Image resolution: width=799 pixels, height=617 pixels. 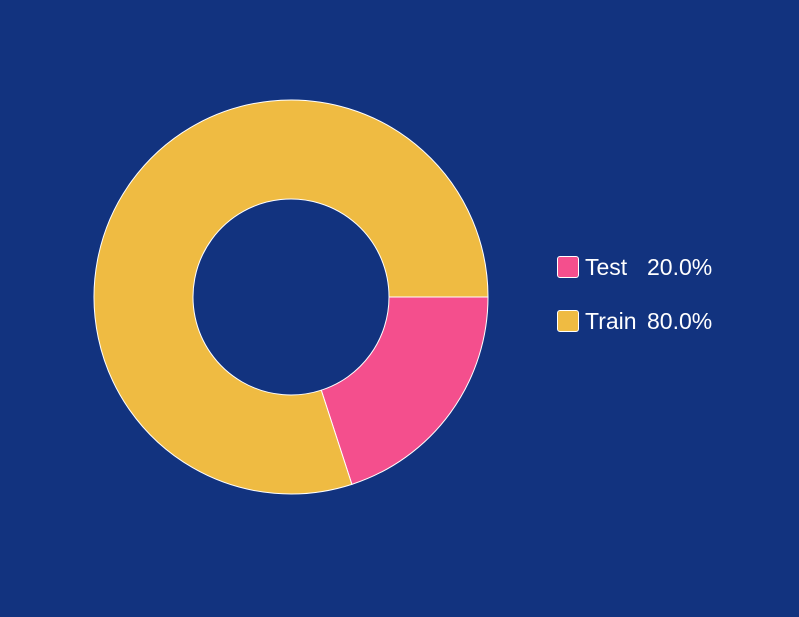 I want to click on legend-label-train: Train, so click(x=611, y=320).